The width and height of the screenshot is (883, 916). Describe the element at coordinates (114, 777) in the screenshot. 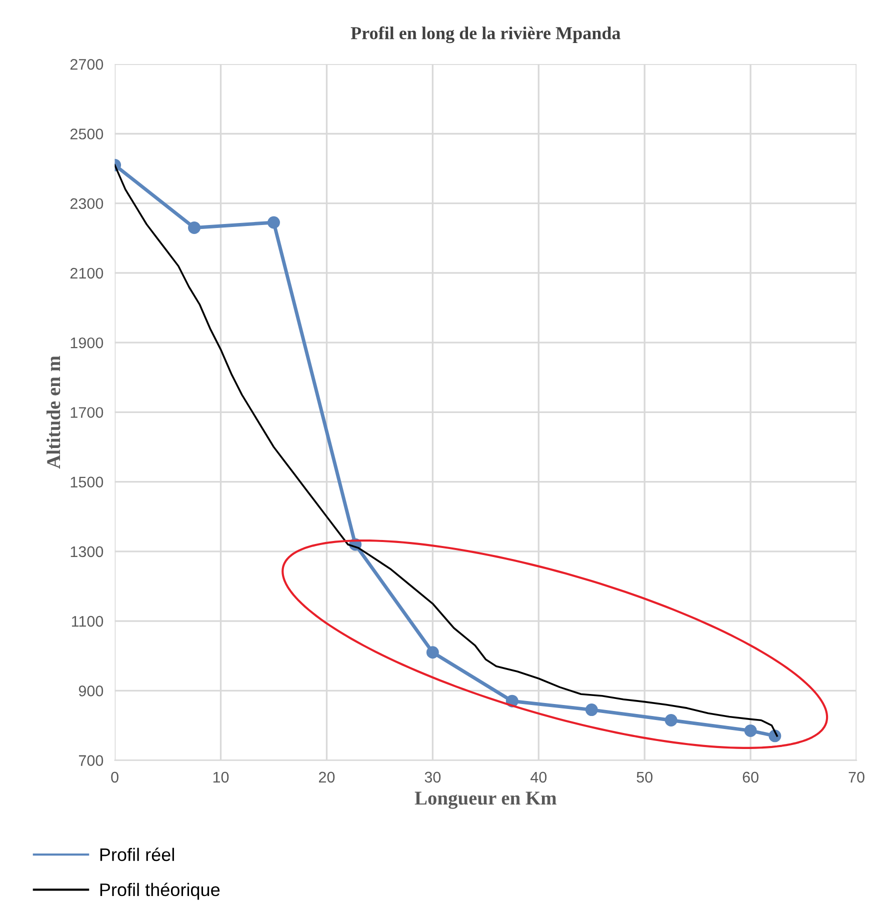

I see `x-tick-label: 0` at that location.